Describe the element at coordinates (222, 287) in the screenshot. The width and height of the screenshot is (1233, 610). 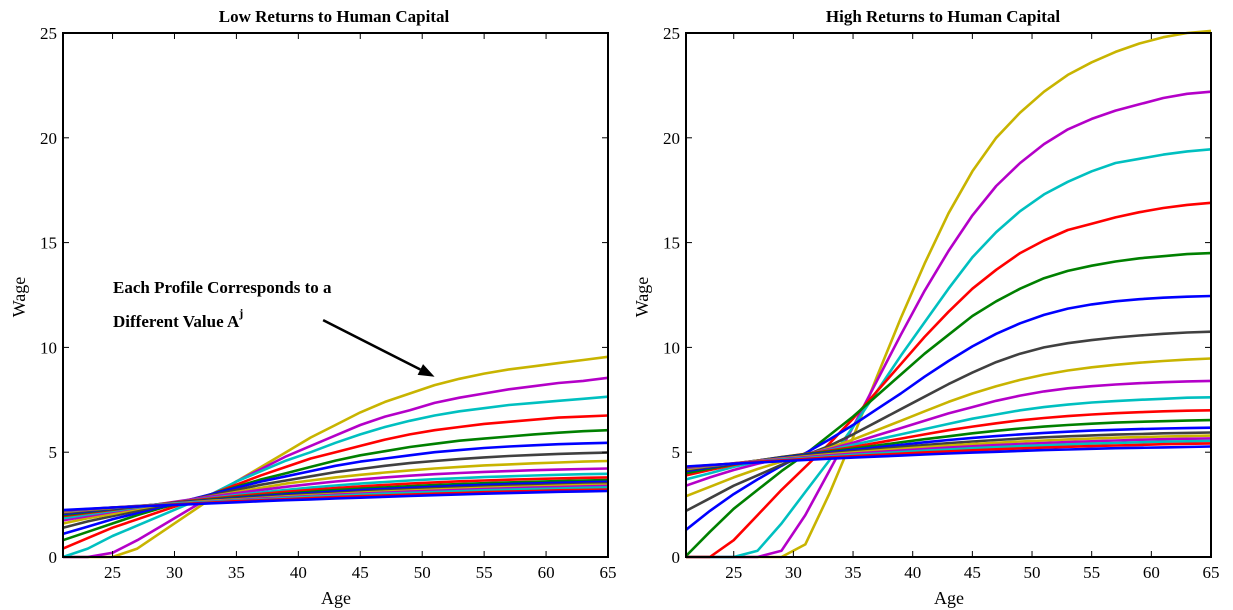
I see `annotation-line-1: Each Profile Corresponds to a` at that location.